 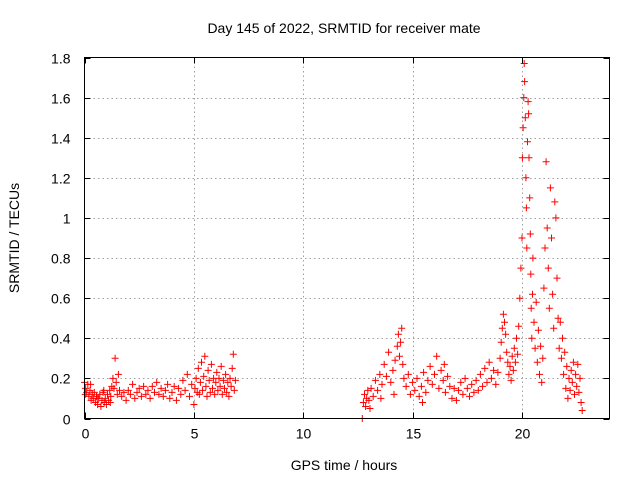 I want to click on y-tick-label: 0, so click(x=67, y=420).